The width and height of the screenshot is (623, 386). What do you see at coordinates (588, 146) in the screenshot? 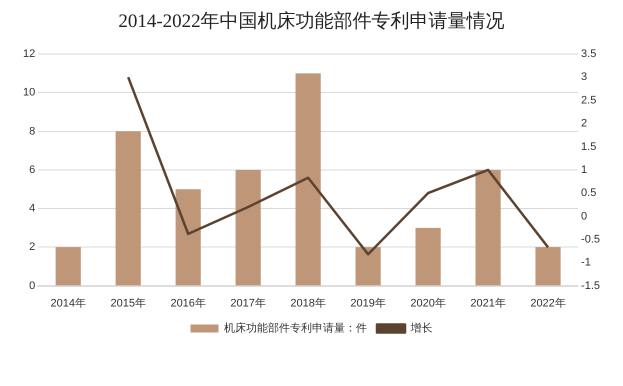
I see `y2-tick-label: 1.5` at bounding box center [588, 146].